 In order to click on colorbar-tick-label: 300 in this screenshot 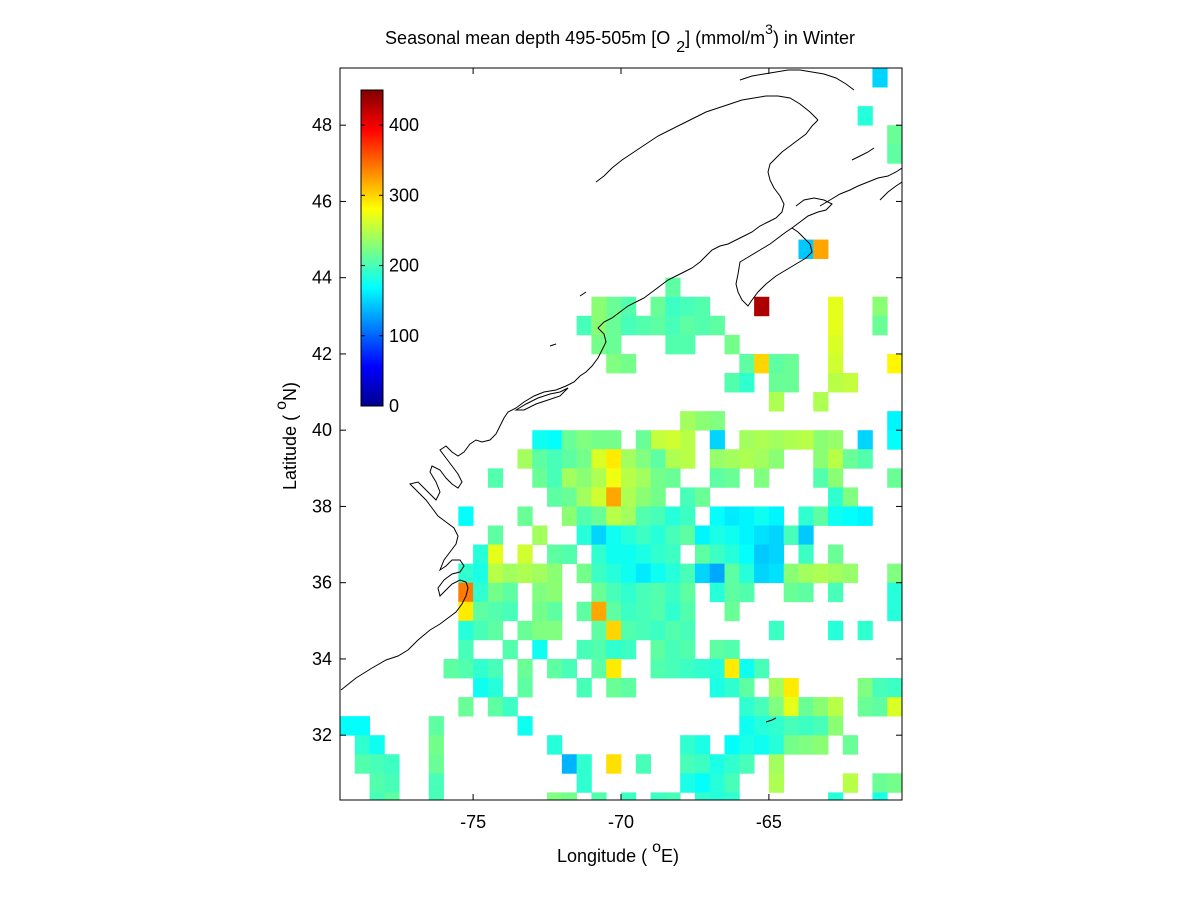, I will do `click(404, 195)`.